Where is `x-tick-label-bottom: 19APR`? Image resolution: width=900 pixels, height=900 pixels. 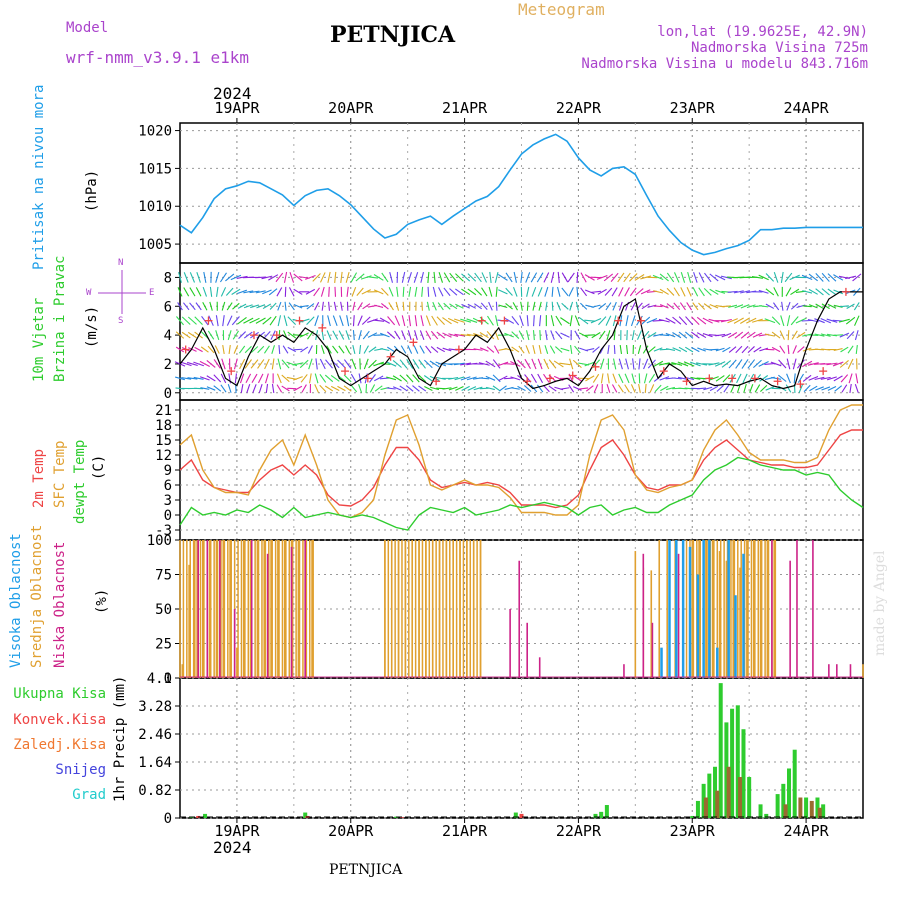 x-tick-label-bottom: 19APR is located at coordinates (237, 831).